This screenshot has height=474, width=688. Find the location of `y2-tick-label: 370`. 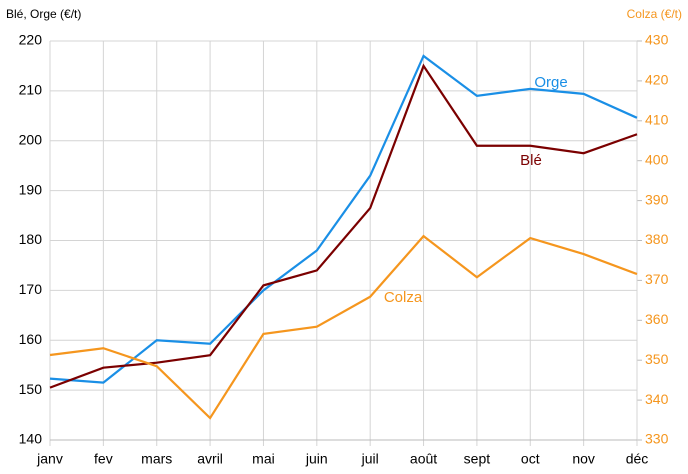

y2-tick-label: 370 is located at coordinates (657, 279).